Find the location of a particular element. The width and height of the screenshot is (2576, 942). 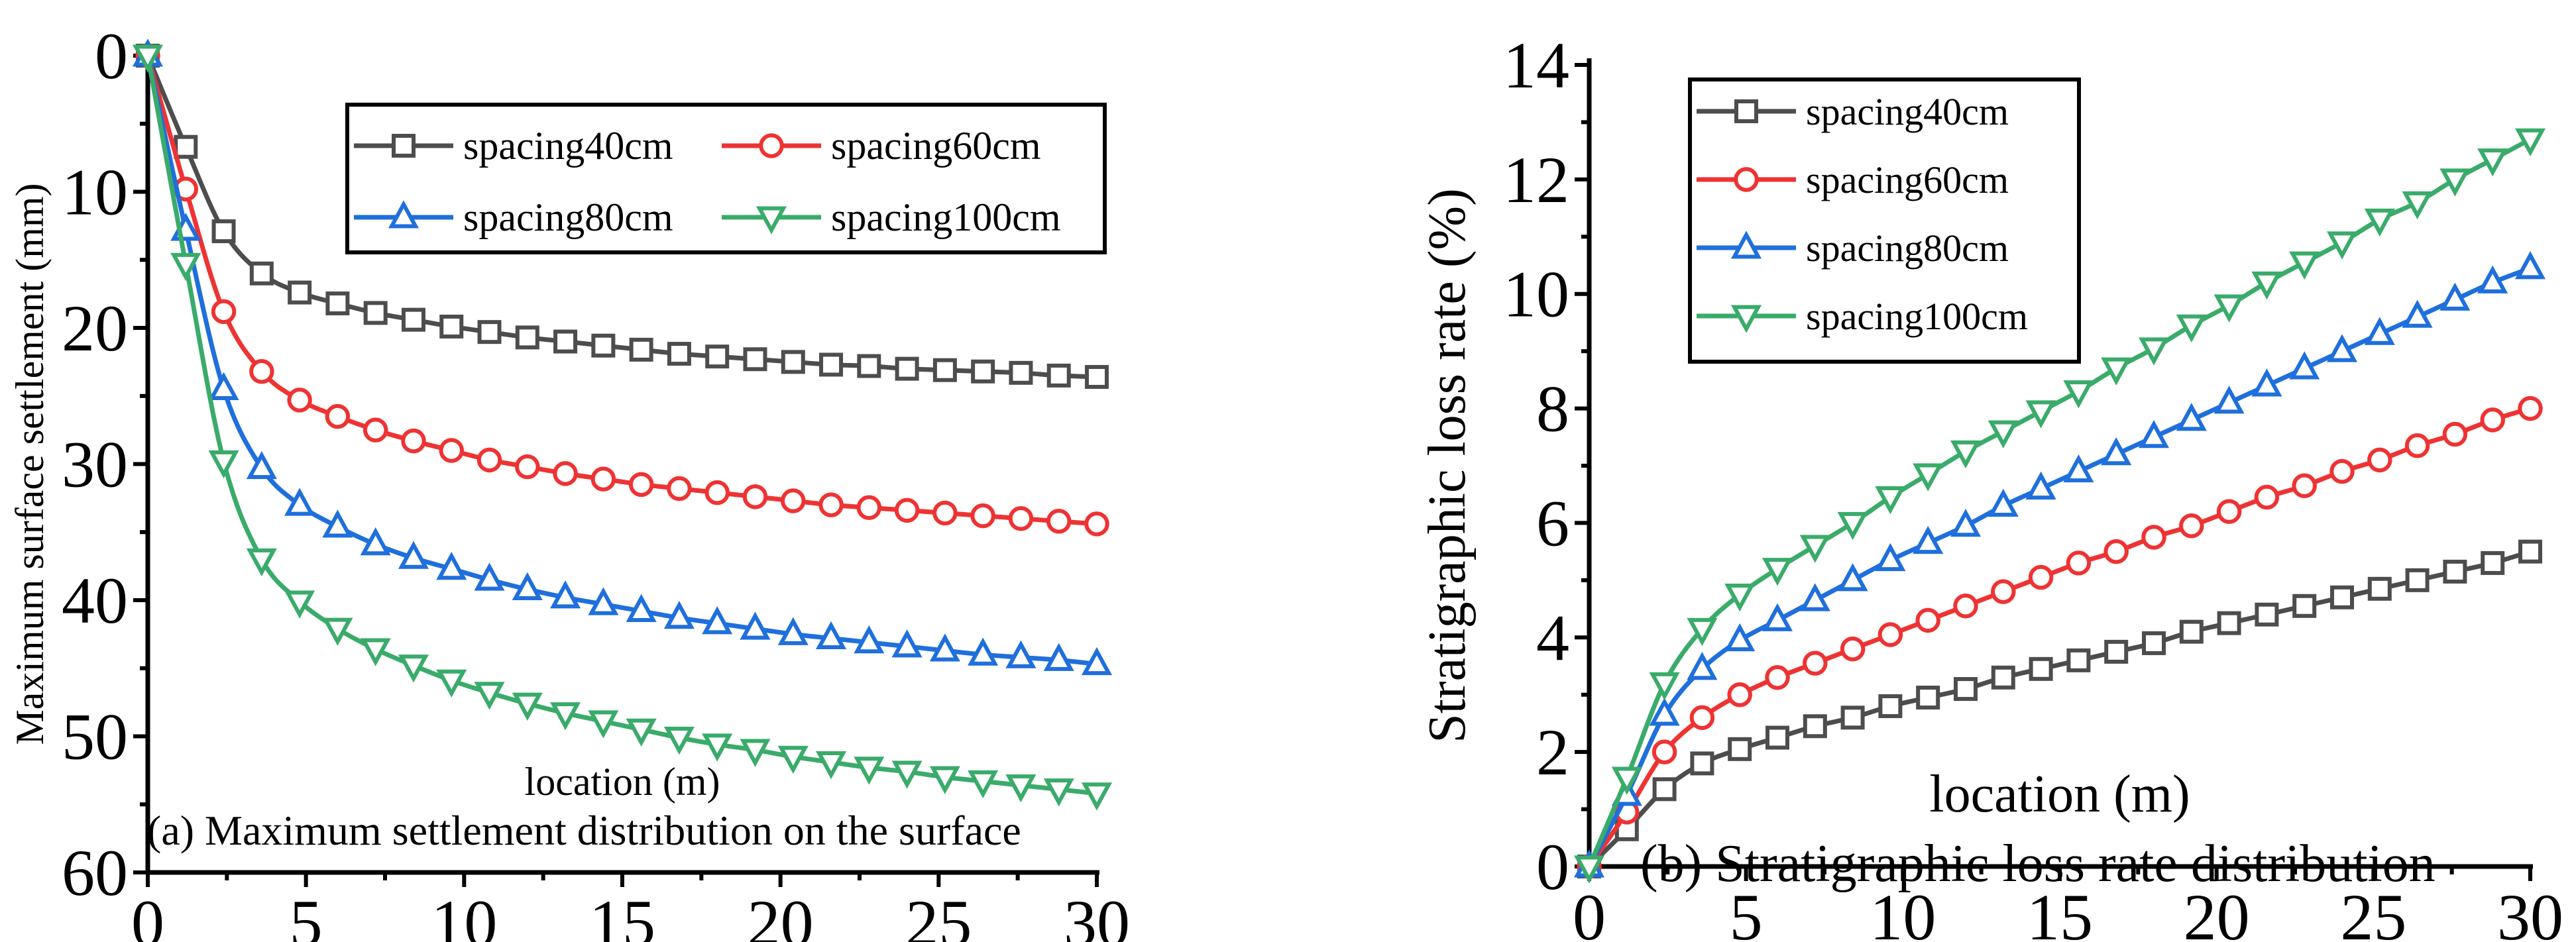

legend-marker is located at coordinates (1746, 111).